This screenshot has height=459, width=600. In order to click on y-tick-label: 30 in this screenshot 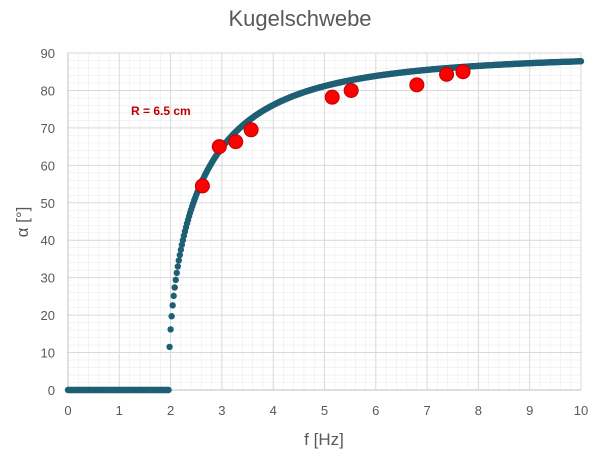, I will do `click(48, 278)`.